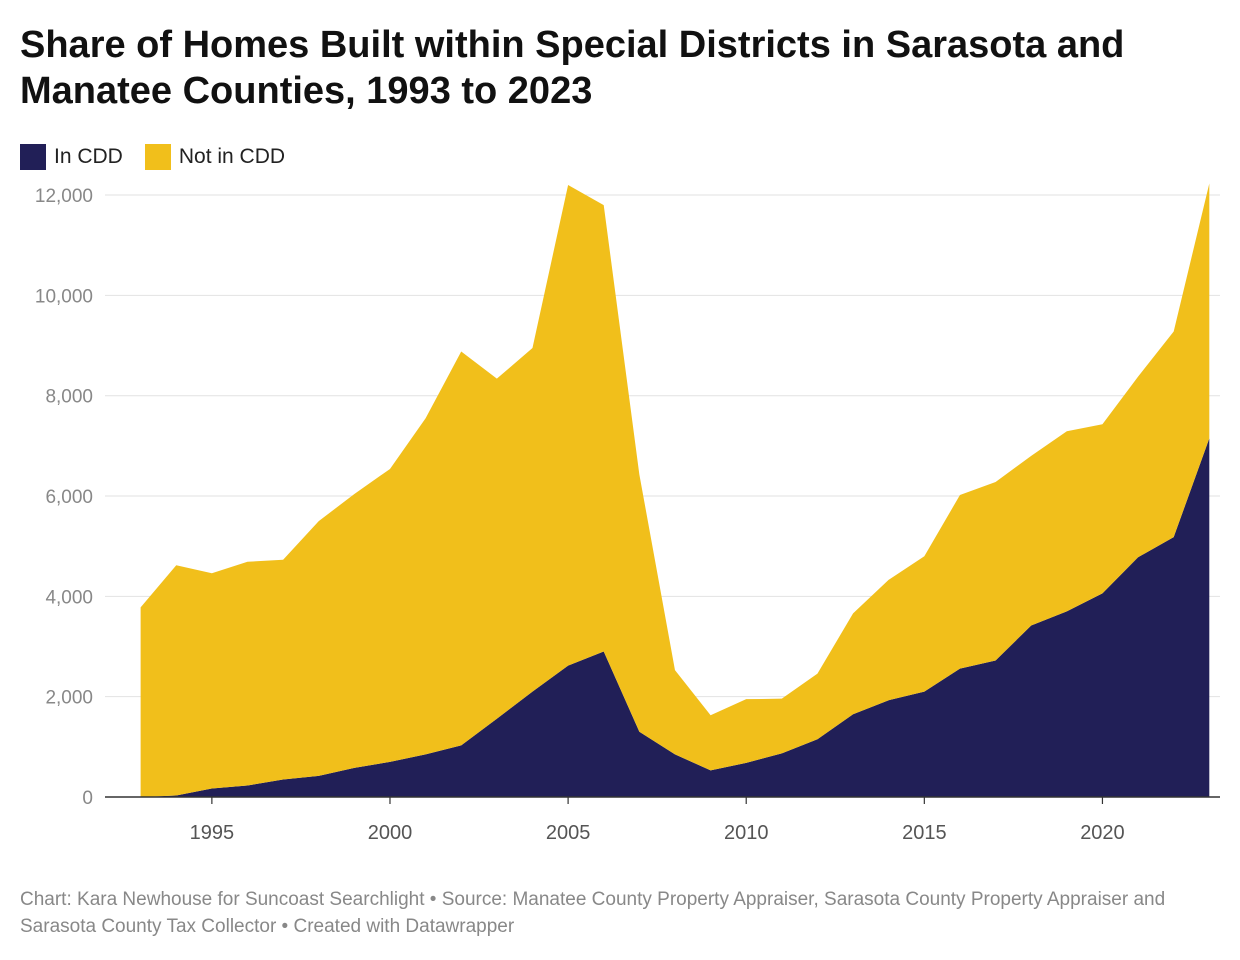 The width and height of the screenshot is (1240, 960). I want to click on y-tick-label-2000: 2,000, so click(69, 698).